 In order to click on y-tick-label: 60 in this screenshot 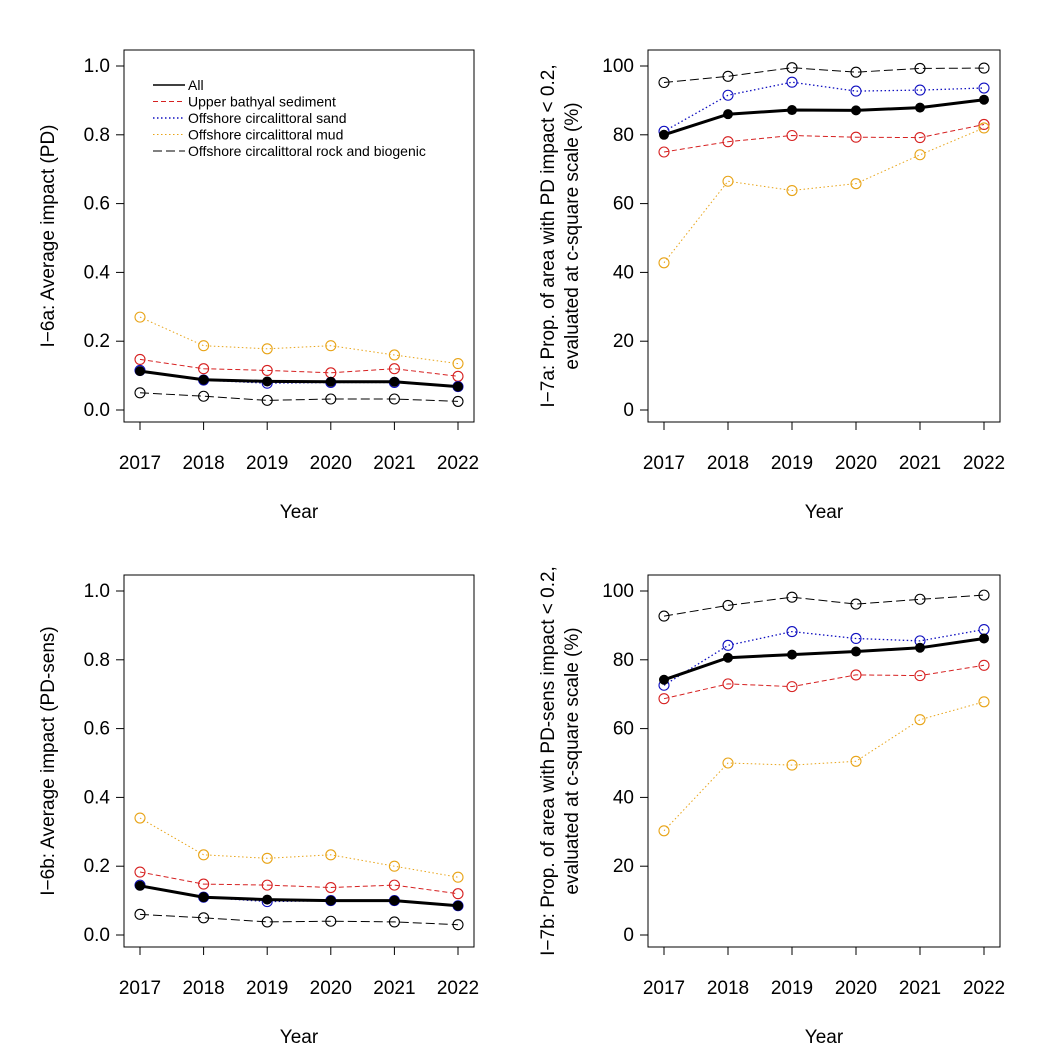, I will do `click(623, 204)`.